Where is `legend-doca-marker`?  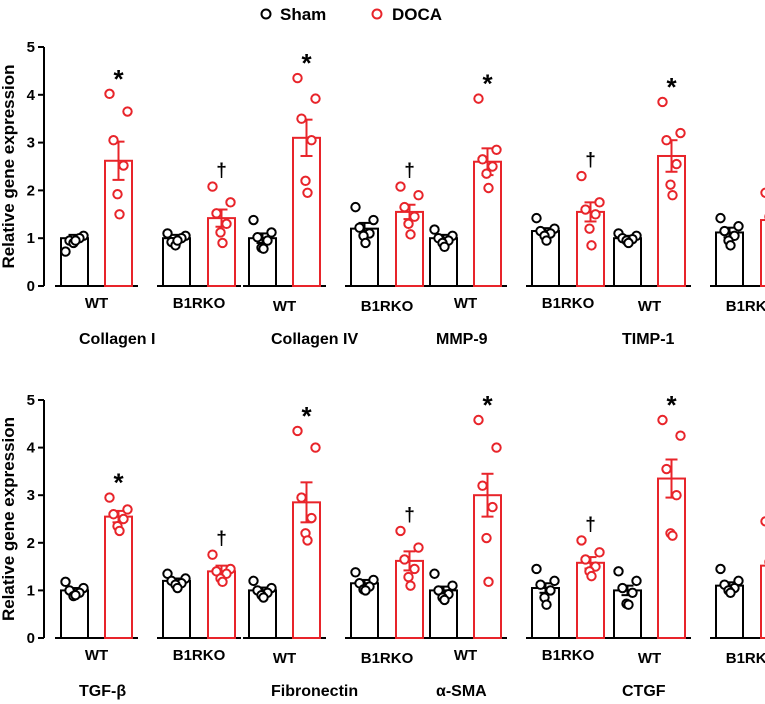 legend-doca-marker is located at coordinates (377, 14).